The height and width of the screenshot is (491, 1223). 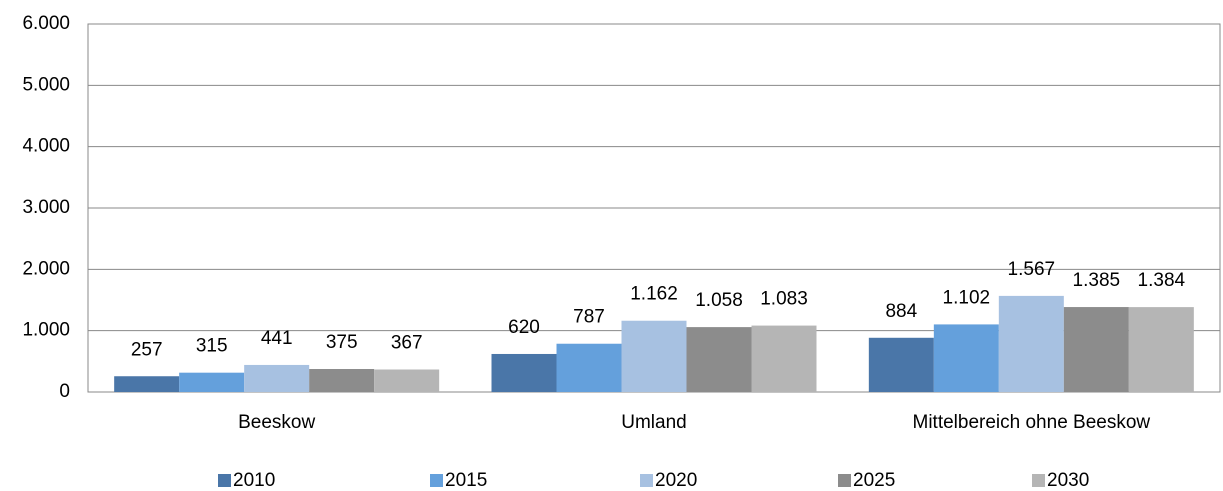 What do you see at coordinates (46, 268) in the screenshot?
I see `y-tick-label: 2.000` at bounding box center [46, 268].